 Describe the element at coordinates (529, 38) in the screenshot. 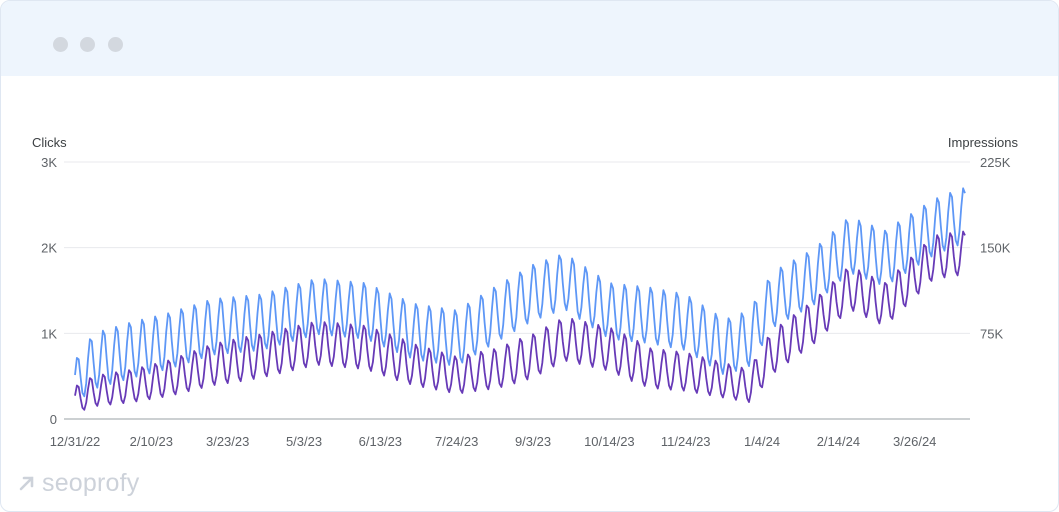

I see `window-titlebar` at that location.